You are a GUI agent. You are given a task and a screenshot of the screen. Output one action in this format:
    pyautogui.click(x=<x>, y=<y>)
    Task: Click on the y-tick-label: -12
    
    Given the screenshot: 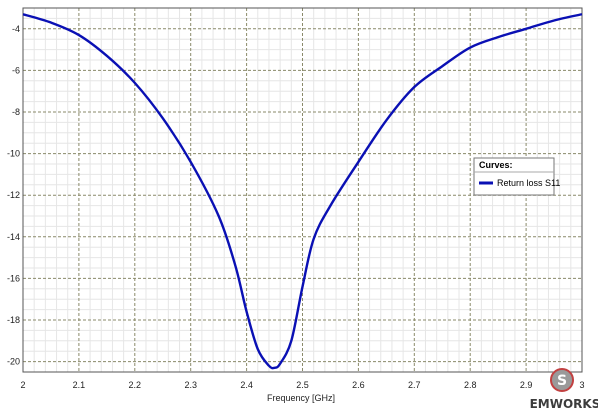 What is the action you would take?
    pyautogui.click(x=13, y=195)
    